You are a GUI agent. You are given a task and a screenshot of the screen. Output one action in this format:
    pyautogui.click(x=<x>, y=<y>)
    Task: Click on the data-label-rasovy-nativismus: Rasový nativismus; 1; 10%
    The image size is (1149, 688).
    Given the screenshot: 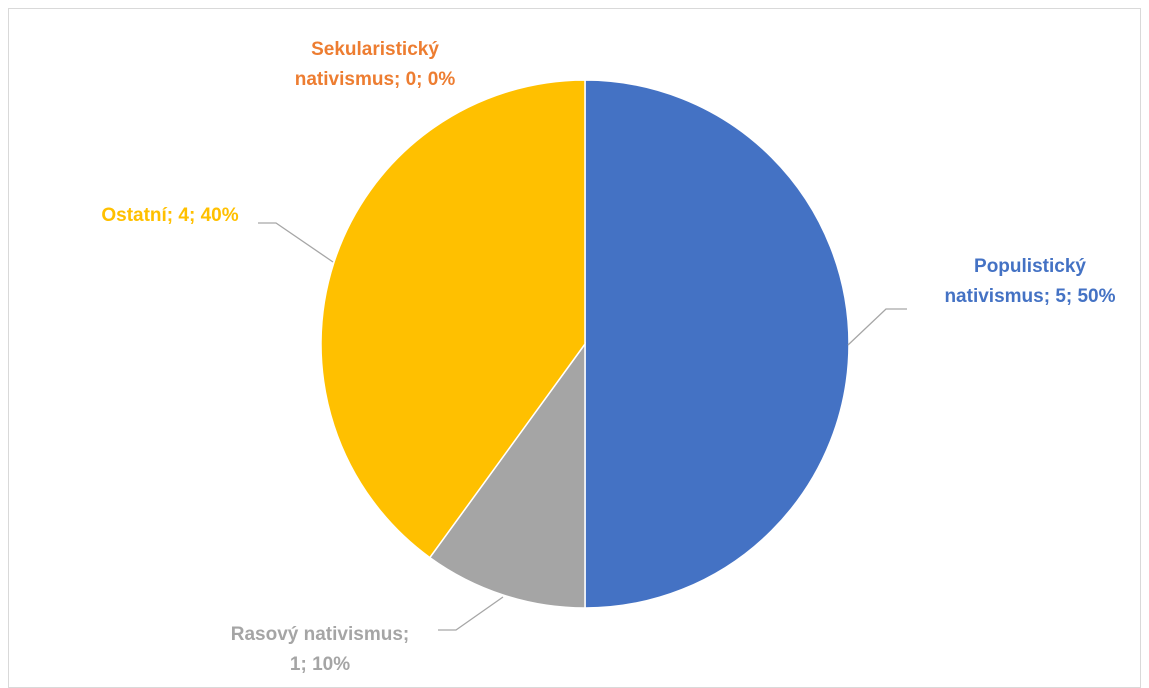 What is the action you would take?
    pyautogui.click(x=320, y=648)
    